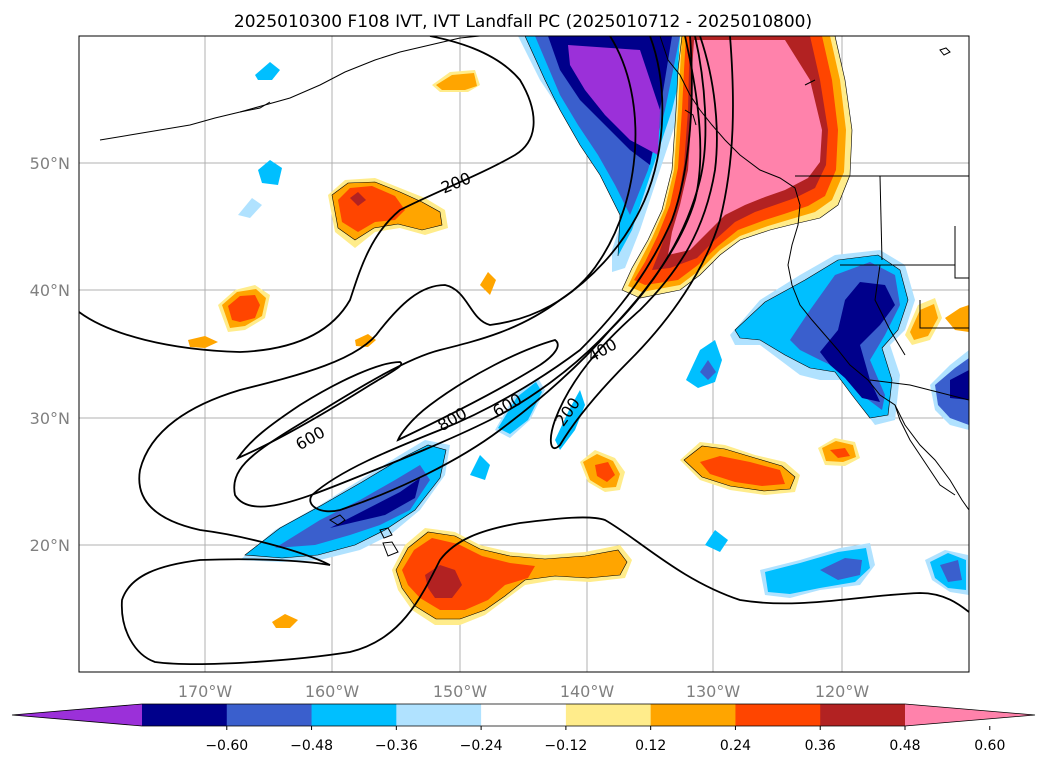 This screenshot has height=765, width=1047. Describe the element at coordinates (842, 691) in the screenshot. I see `lon-label-120w: 120°W` at that location.